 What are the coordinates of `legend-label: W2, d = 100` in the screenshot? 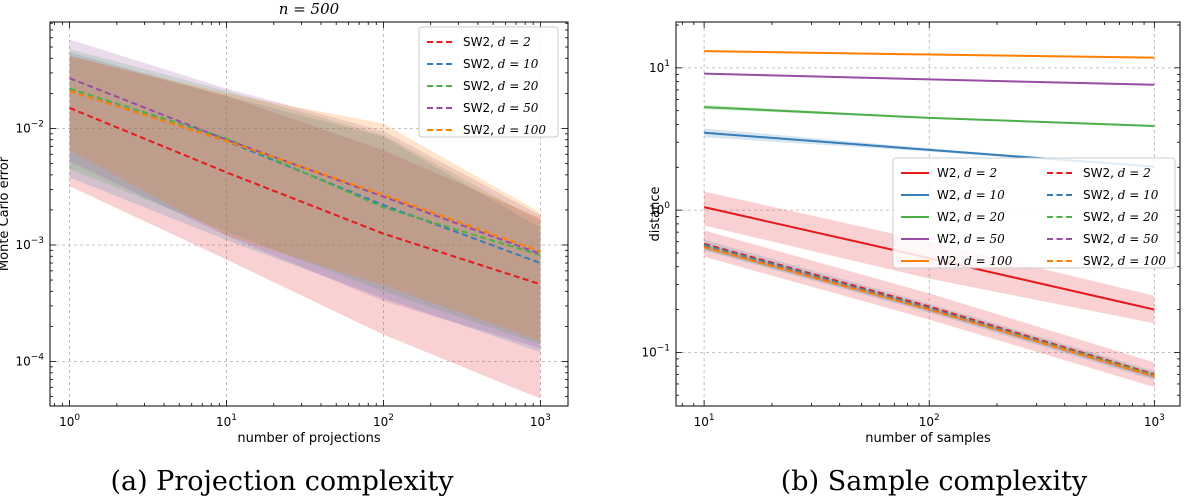 It's located at (975, 261).